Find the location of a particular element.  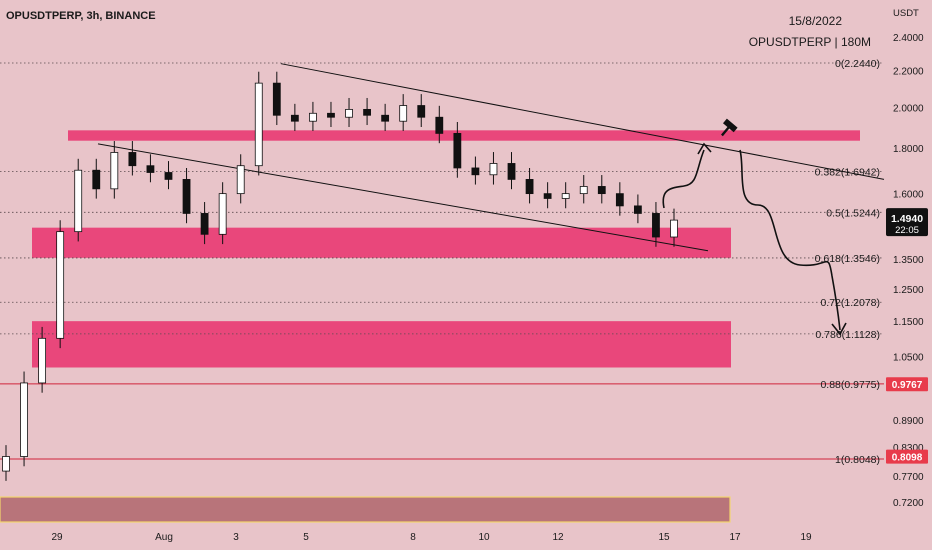

fib-label: 0(2.2440) is located at coordinates (857, 64).